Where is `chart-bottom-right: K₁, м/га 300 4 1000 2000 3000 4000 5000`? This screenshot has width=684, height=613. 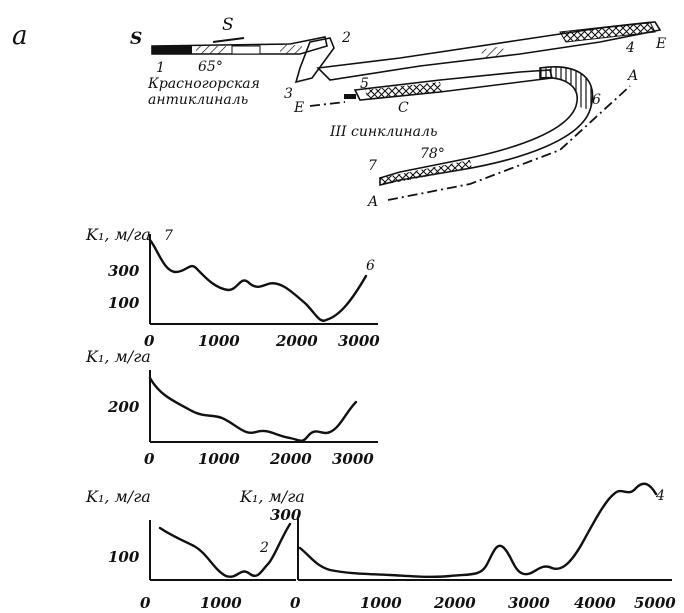
chart-bottom-right: K₁, м/га 300 4 1000 2000 3000 4000 5000 is located at coordinates (457, 547).